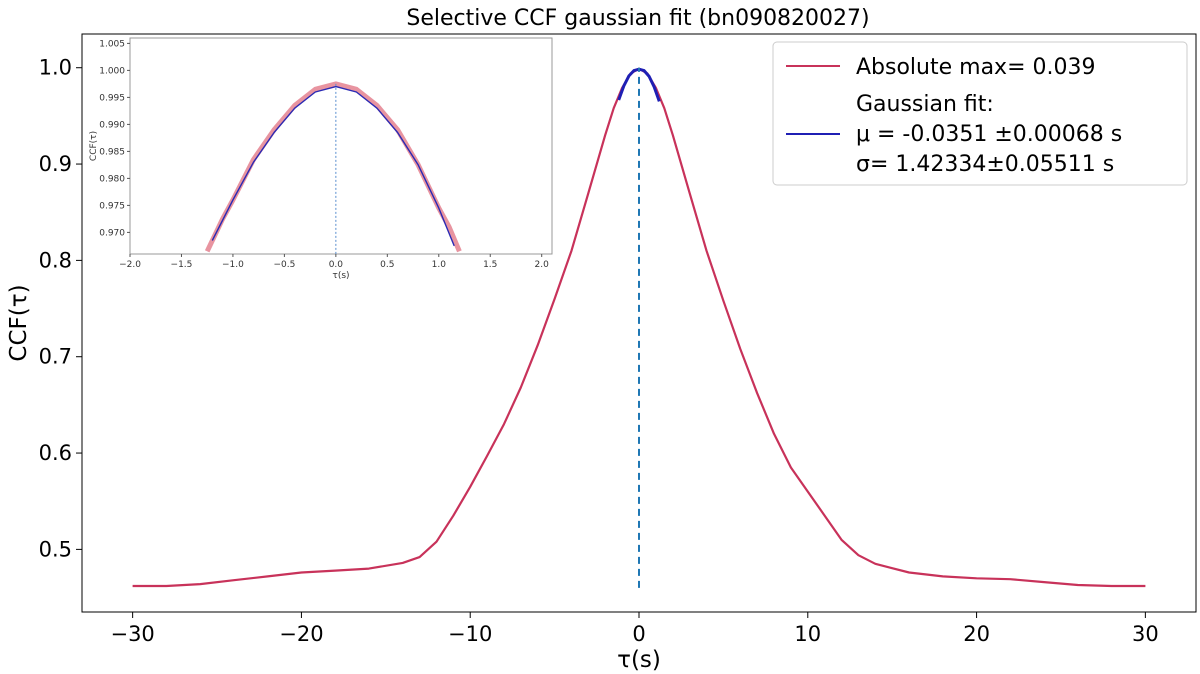 This screenshot has width=1200, height=674. Describe the element at coordinates (542, 265) in the screenshot. I see `inset-x-tick-label: 2.0` at that location.